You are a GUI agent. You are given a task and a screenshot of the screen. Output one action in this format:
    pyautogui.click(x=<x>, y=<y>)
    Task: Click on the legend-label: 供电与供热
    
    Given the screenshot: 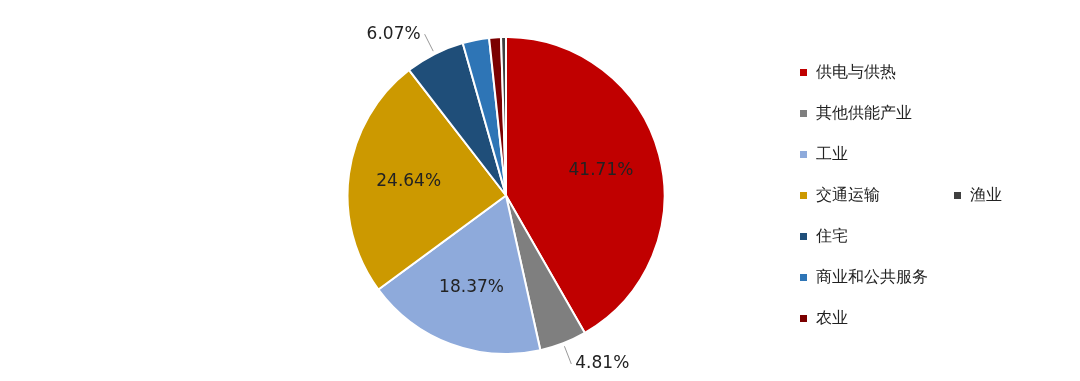 What is the action you would take?
    pyautogui.click(x=856, y=71)
    